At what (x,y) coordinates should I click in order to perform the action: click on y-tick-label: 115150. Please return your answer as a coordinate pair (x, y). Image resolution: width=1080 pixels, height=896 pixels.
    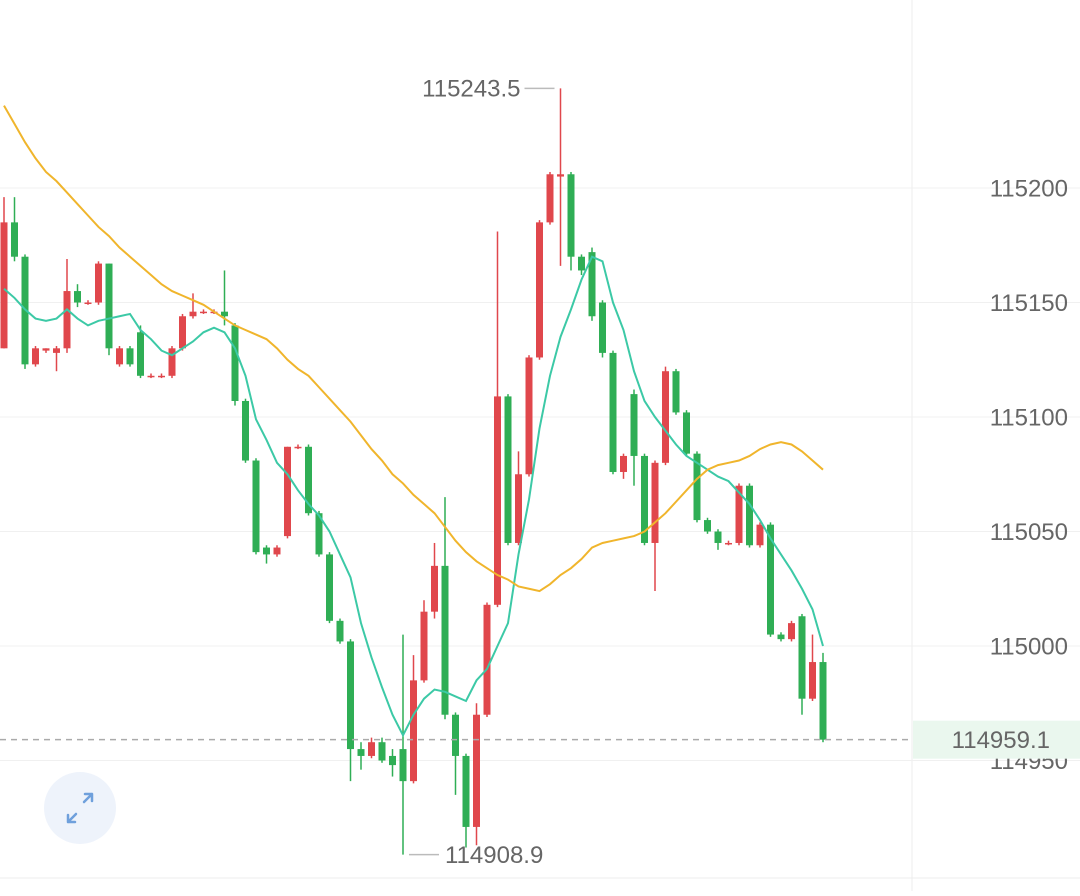
    Looking at the image, I should click on (1029, 303).